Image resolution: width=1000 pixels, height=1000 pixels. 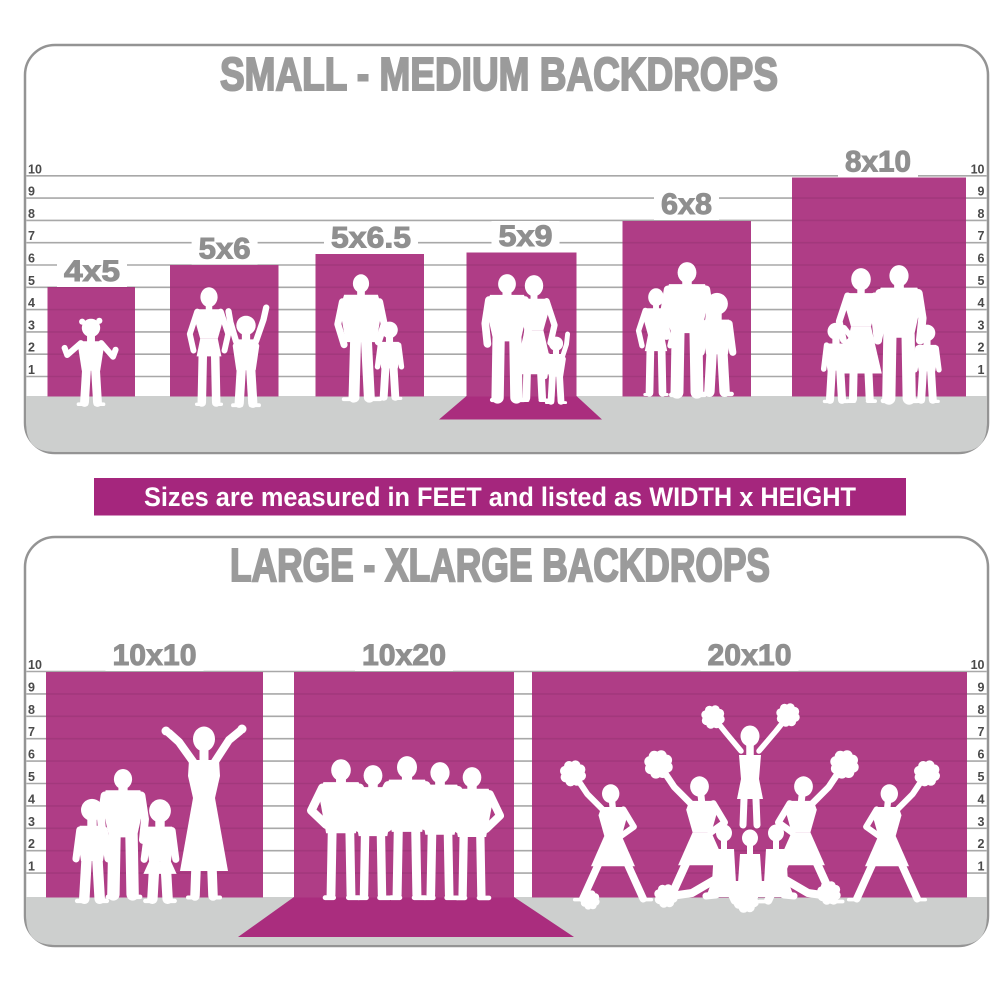 I want to click on svg-text: 5x6, so click(x=225, y=249).